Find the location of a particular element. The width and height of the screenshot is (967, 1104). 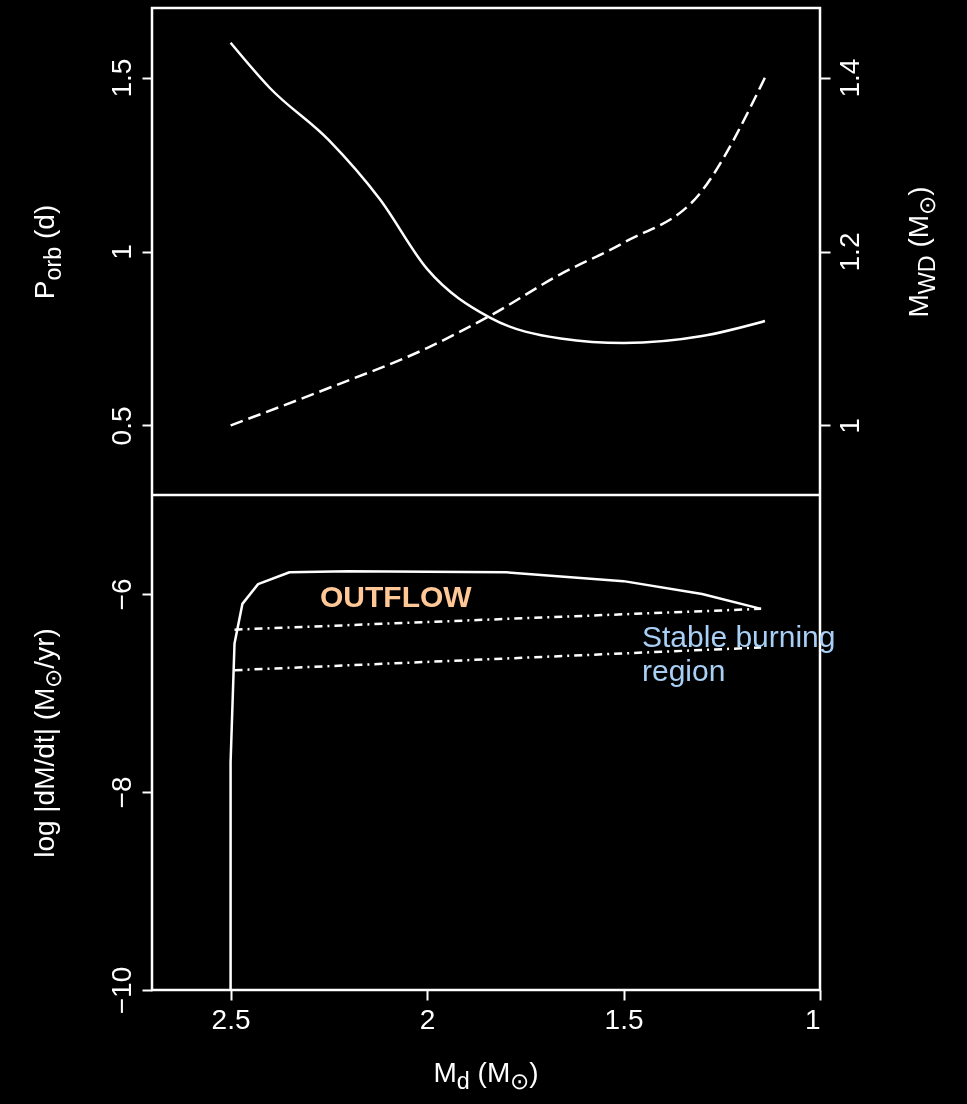

x-tick-label: 2.5 is located at coordinates (231, 1019).